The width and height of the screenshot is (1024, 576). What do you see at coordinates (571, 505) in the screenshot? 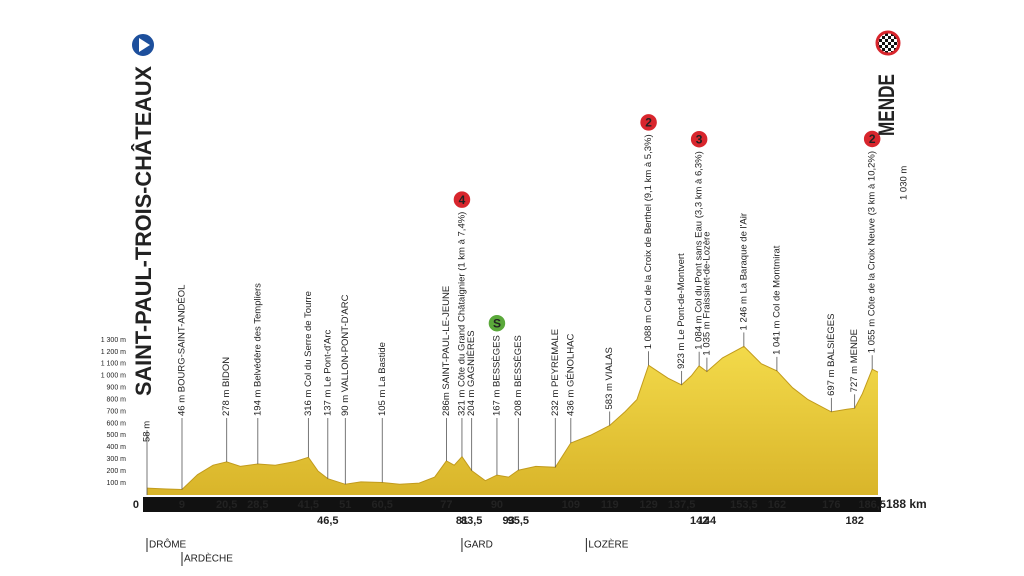
I see `x-tick-label: 109` at bounding box center [571, 505].